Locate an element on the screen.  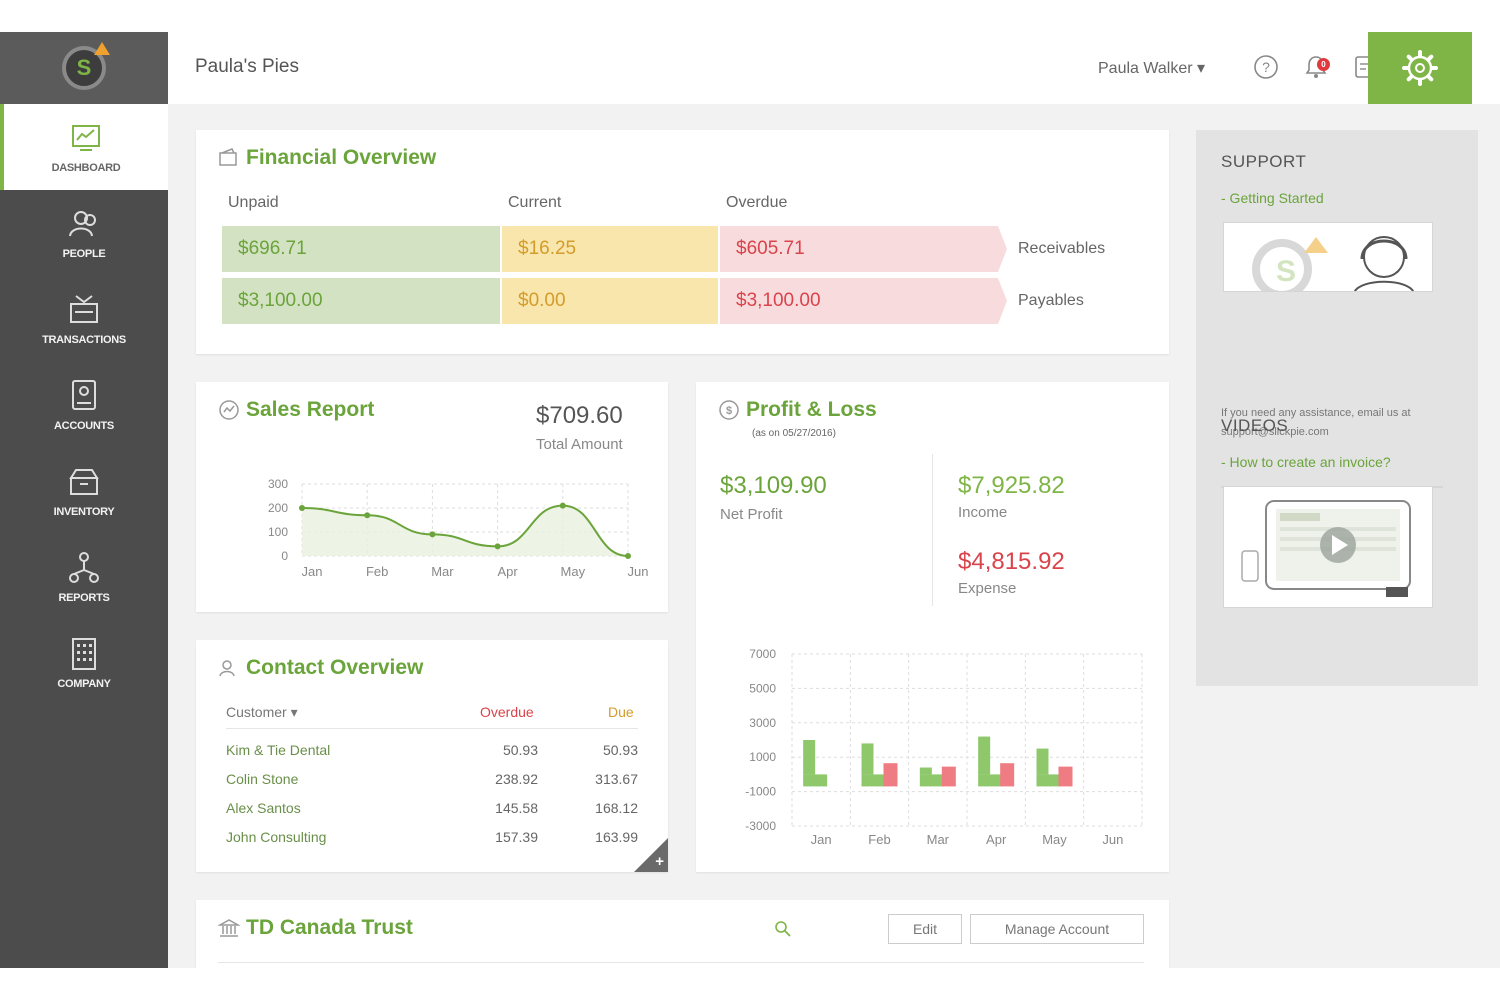
contact-row: Colin Stone 238.92 313.67 is located at coordinates (432, 779).